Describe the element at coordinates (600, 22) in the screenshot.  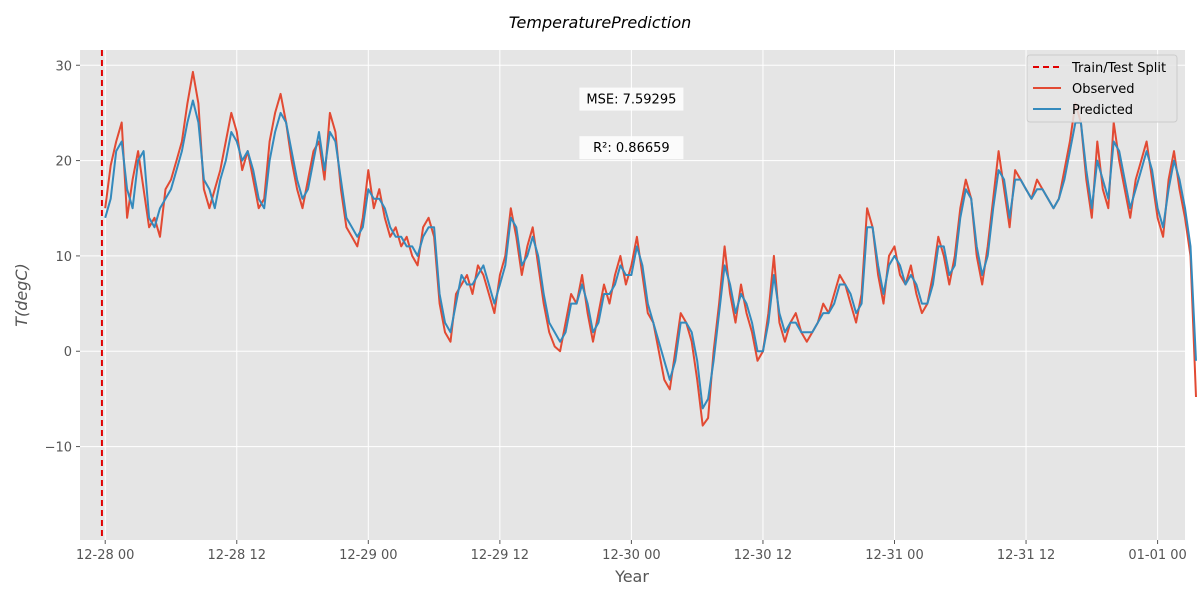
I see `chart-title: TemperaturePrediction` at that location.